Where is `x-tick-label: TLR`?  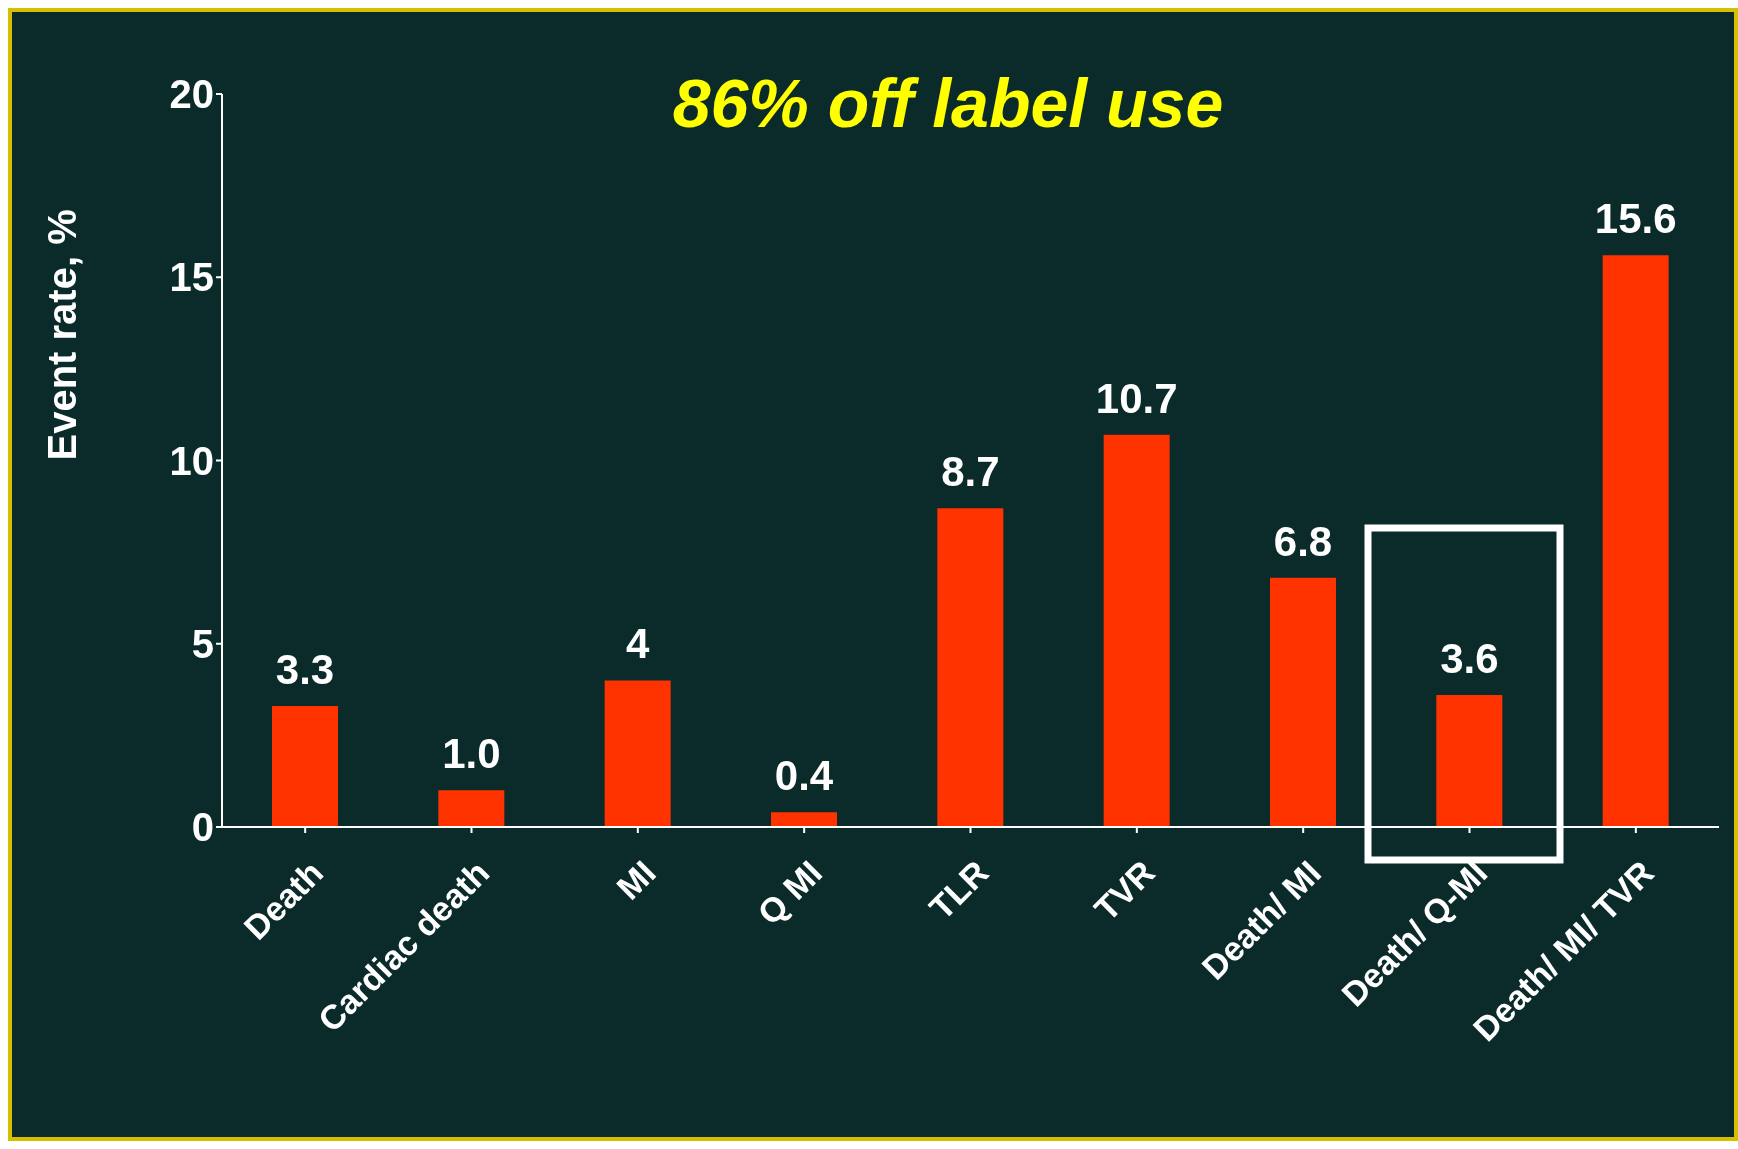
x-tick-label: TLR is located at coordinates (958, 890).